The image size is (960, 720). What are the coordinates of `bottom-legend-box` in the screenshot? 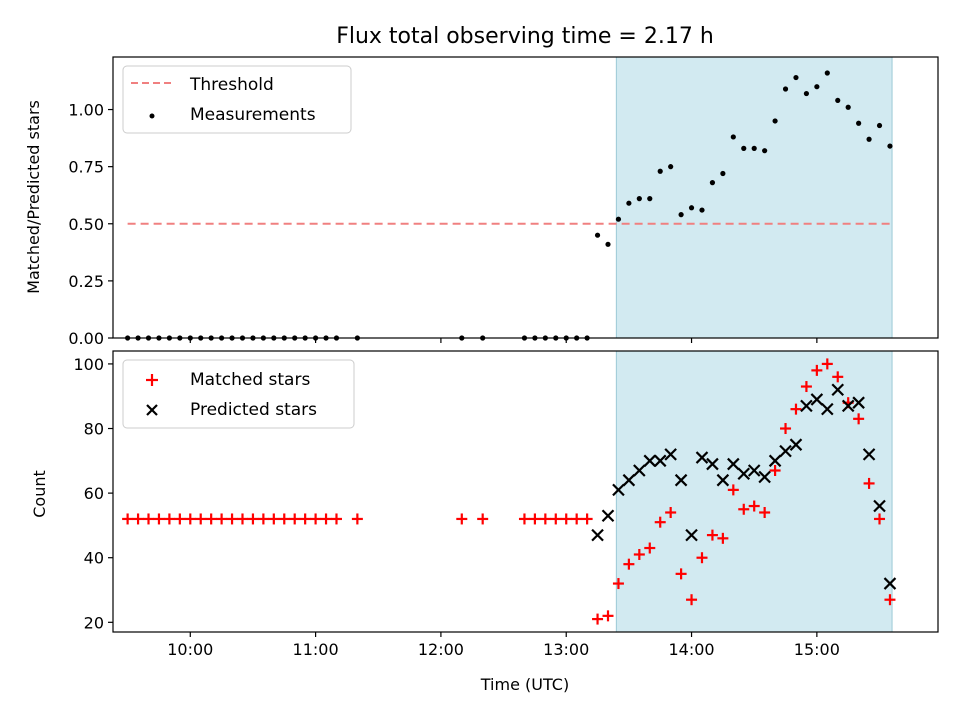 It's located at (238, 394).